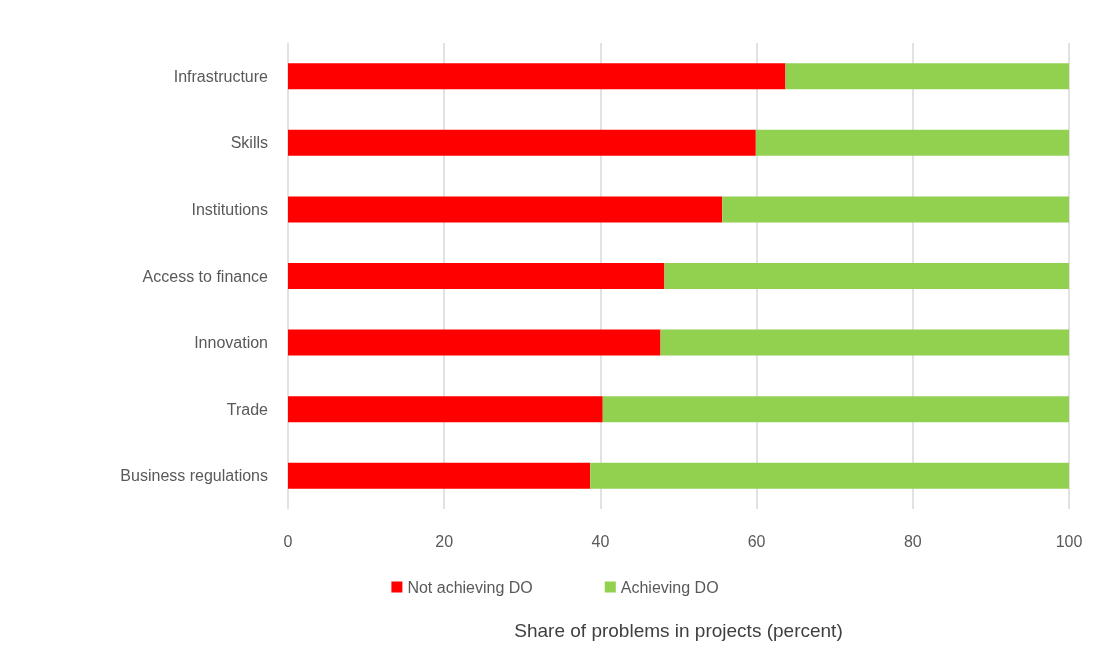  Describe the element at coordinates (221, 76) in the screenshot. I see `y-tick-label: Infrastructure` at that location.